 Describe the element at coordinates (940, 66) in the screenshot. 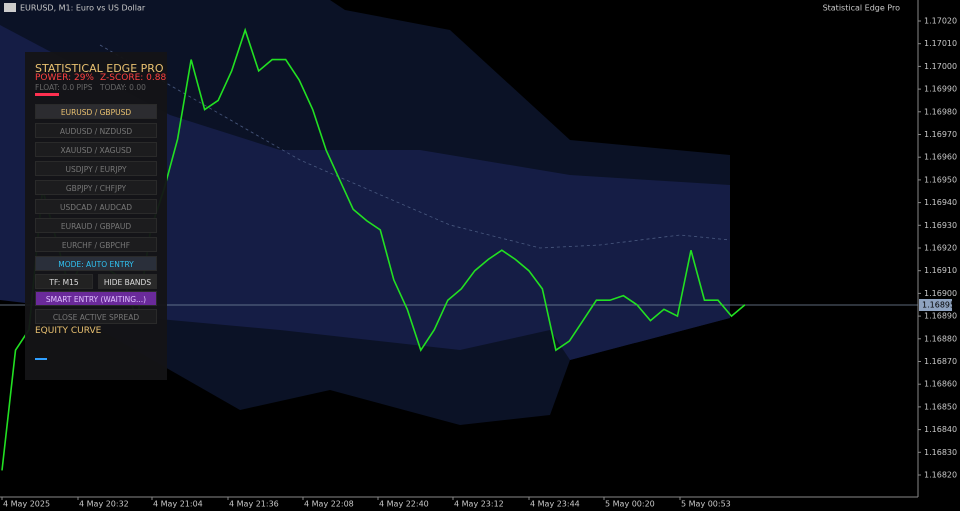

I see `price-label: 1.17000` at that location.